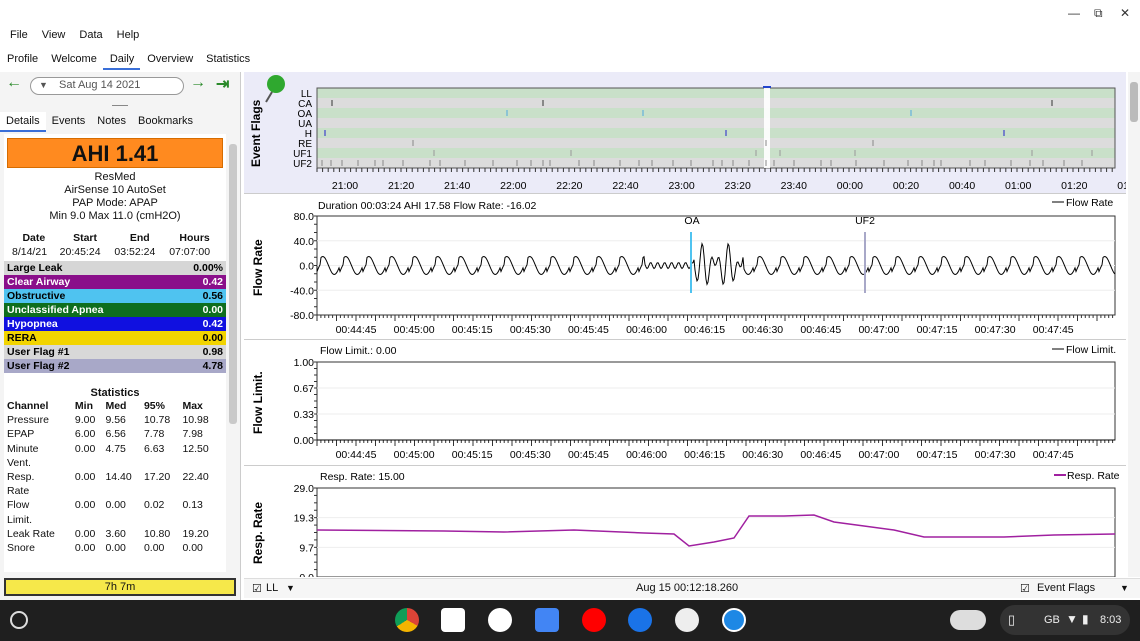 This screenshot has height=641, width=1140. Describe the element at coordinates (85, 238) in the screenshot. I see `session-header: Start` at that location.